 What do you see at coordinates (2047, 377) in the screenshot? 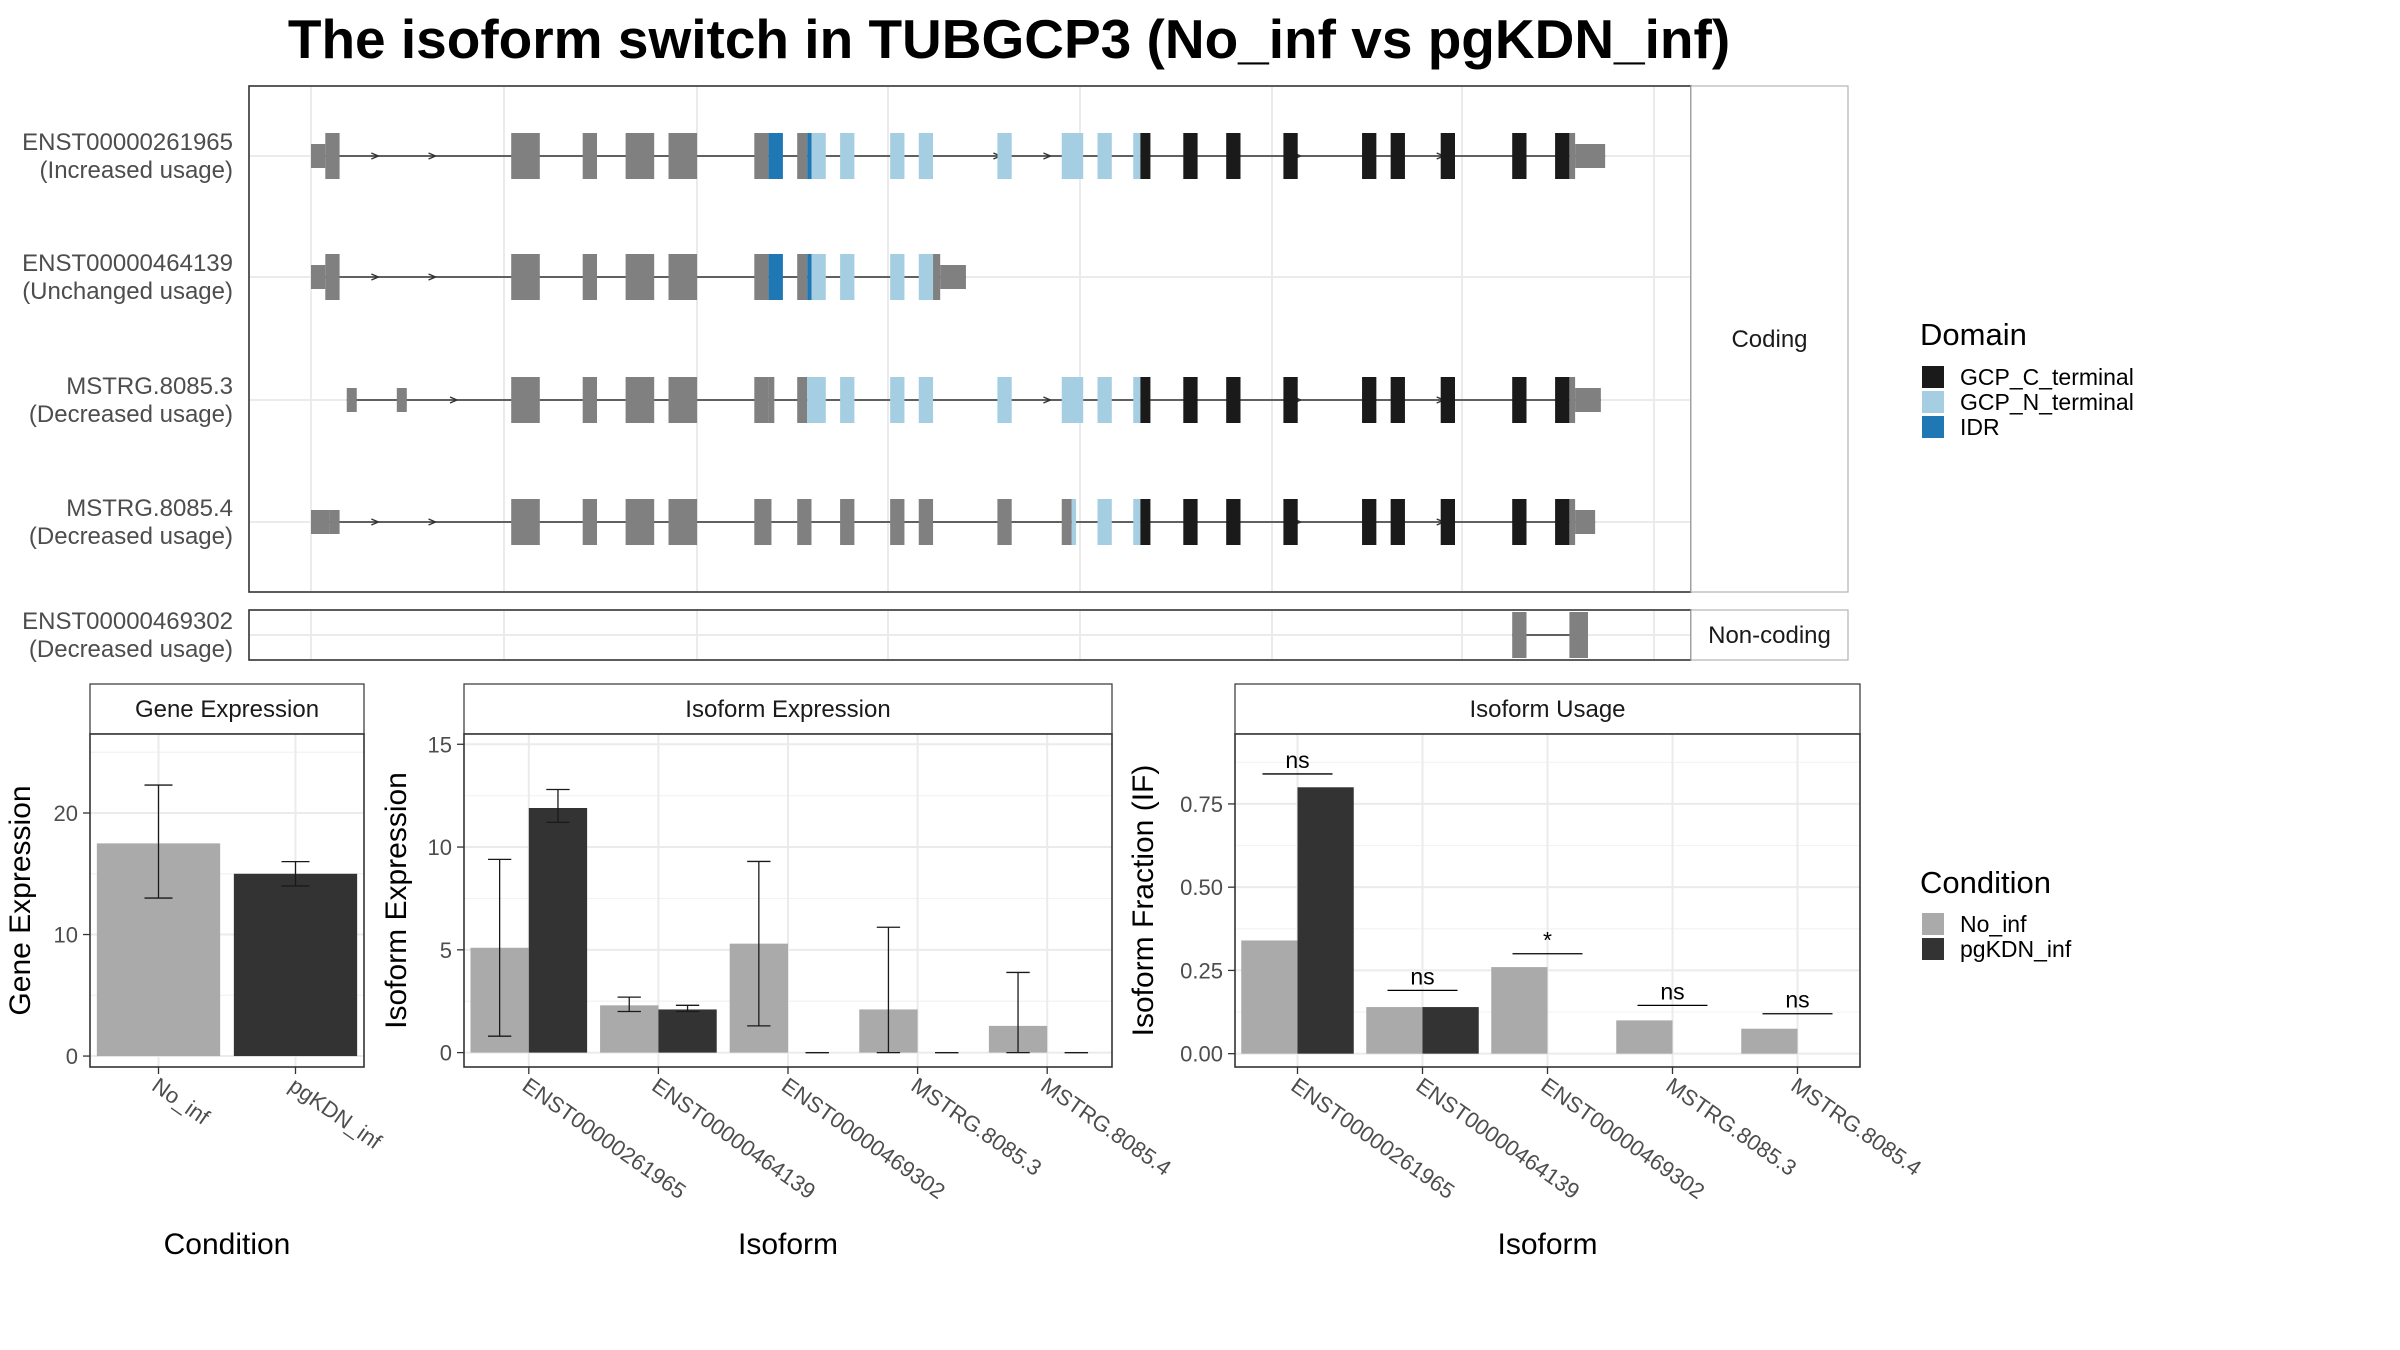
I see `domain-legend-label: GCP_C_terminal` at bounding box center [2047, 377].